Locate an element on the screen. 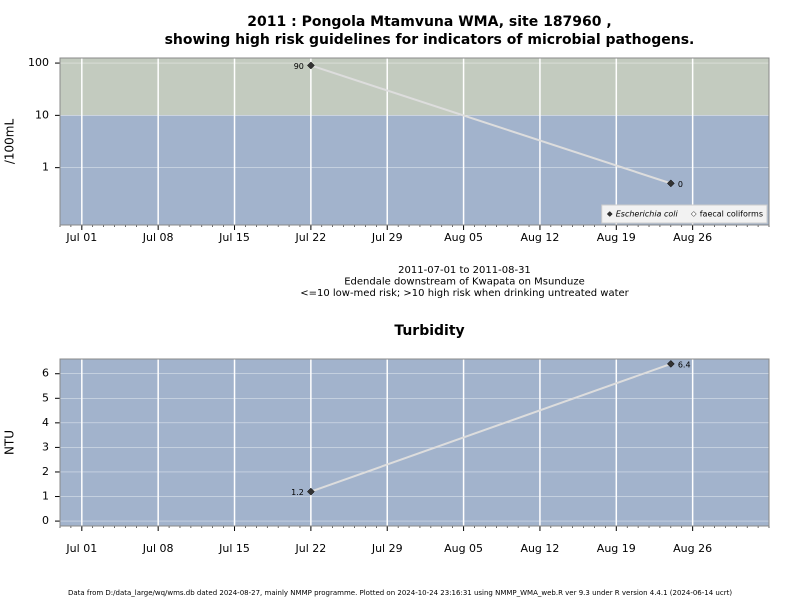  high-risk-zone is located at coordinates (414, 87).